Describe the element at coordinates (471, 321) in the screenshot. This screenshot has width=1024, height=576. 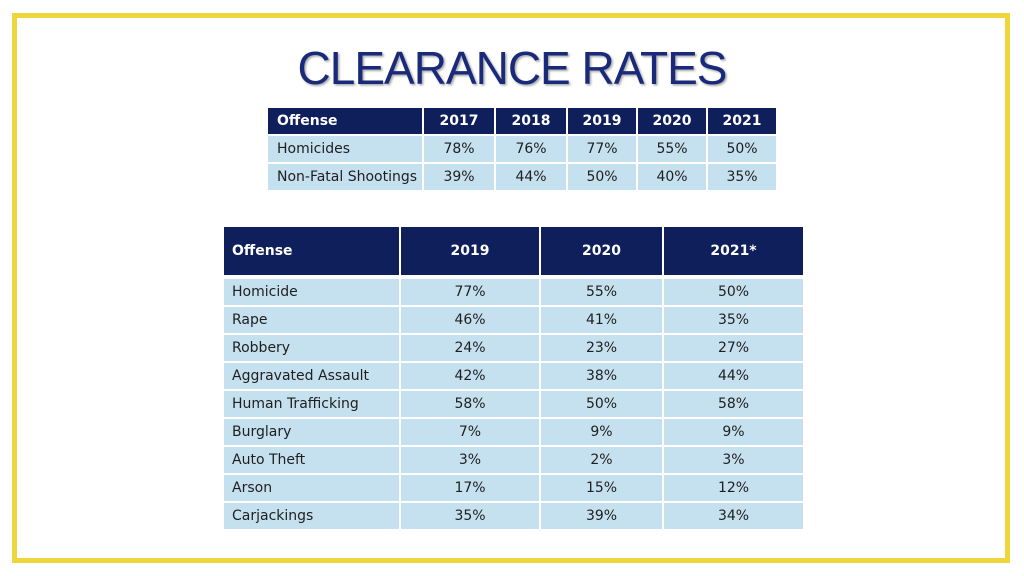
I see `table-cell: 46%` at that location.